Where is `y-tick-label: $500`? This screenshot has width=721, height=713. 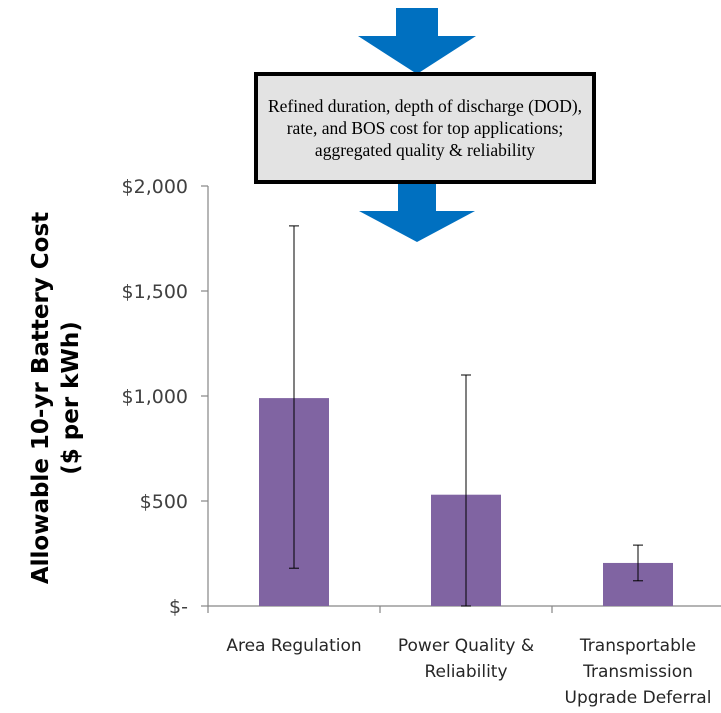
y-tick-label: $500 is located at coordinates (164, 502).